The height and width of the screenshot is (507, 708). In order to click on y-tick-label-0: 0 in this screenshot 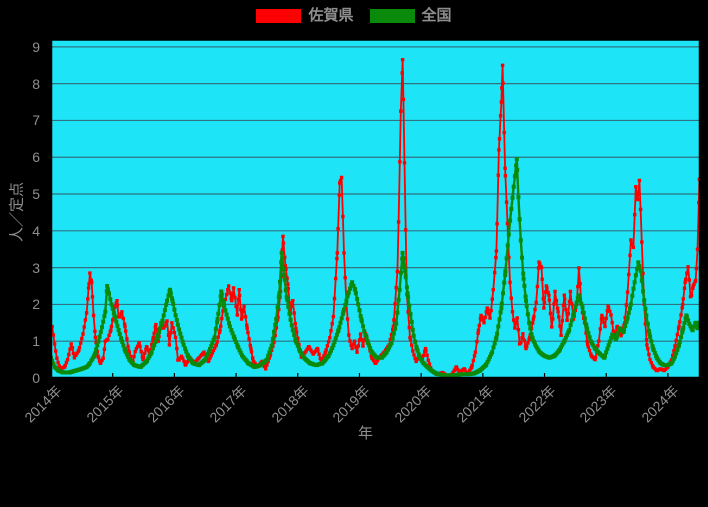, I will do `click(36, 378)`.